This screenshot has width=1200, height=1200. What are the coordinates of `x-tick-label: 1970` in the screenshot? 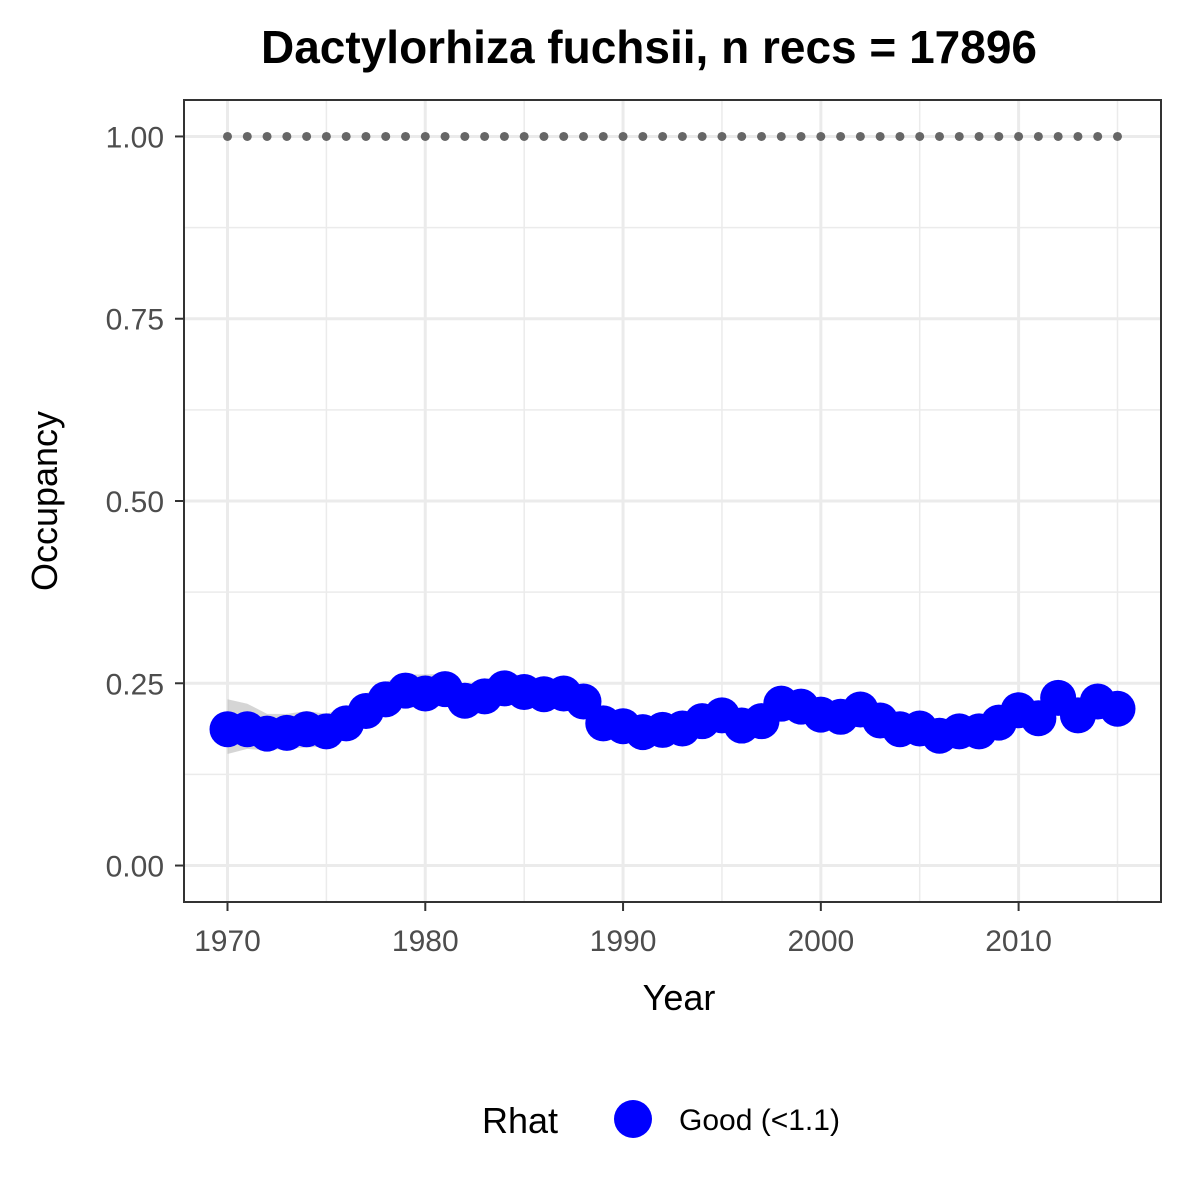 It's located at (227, 941).